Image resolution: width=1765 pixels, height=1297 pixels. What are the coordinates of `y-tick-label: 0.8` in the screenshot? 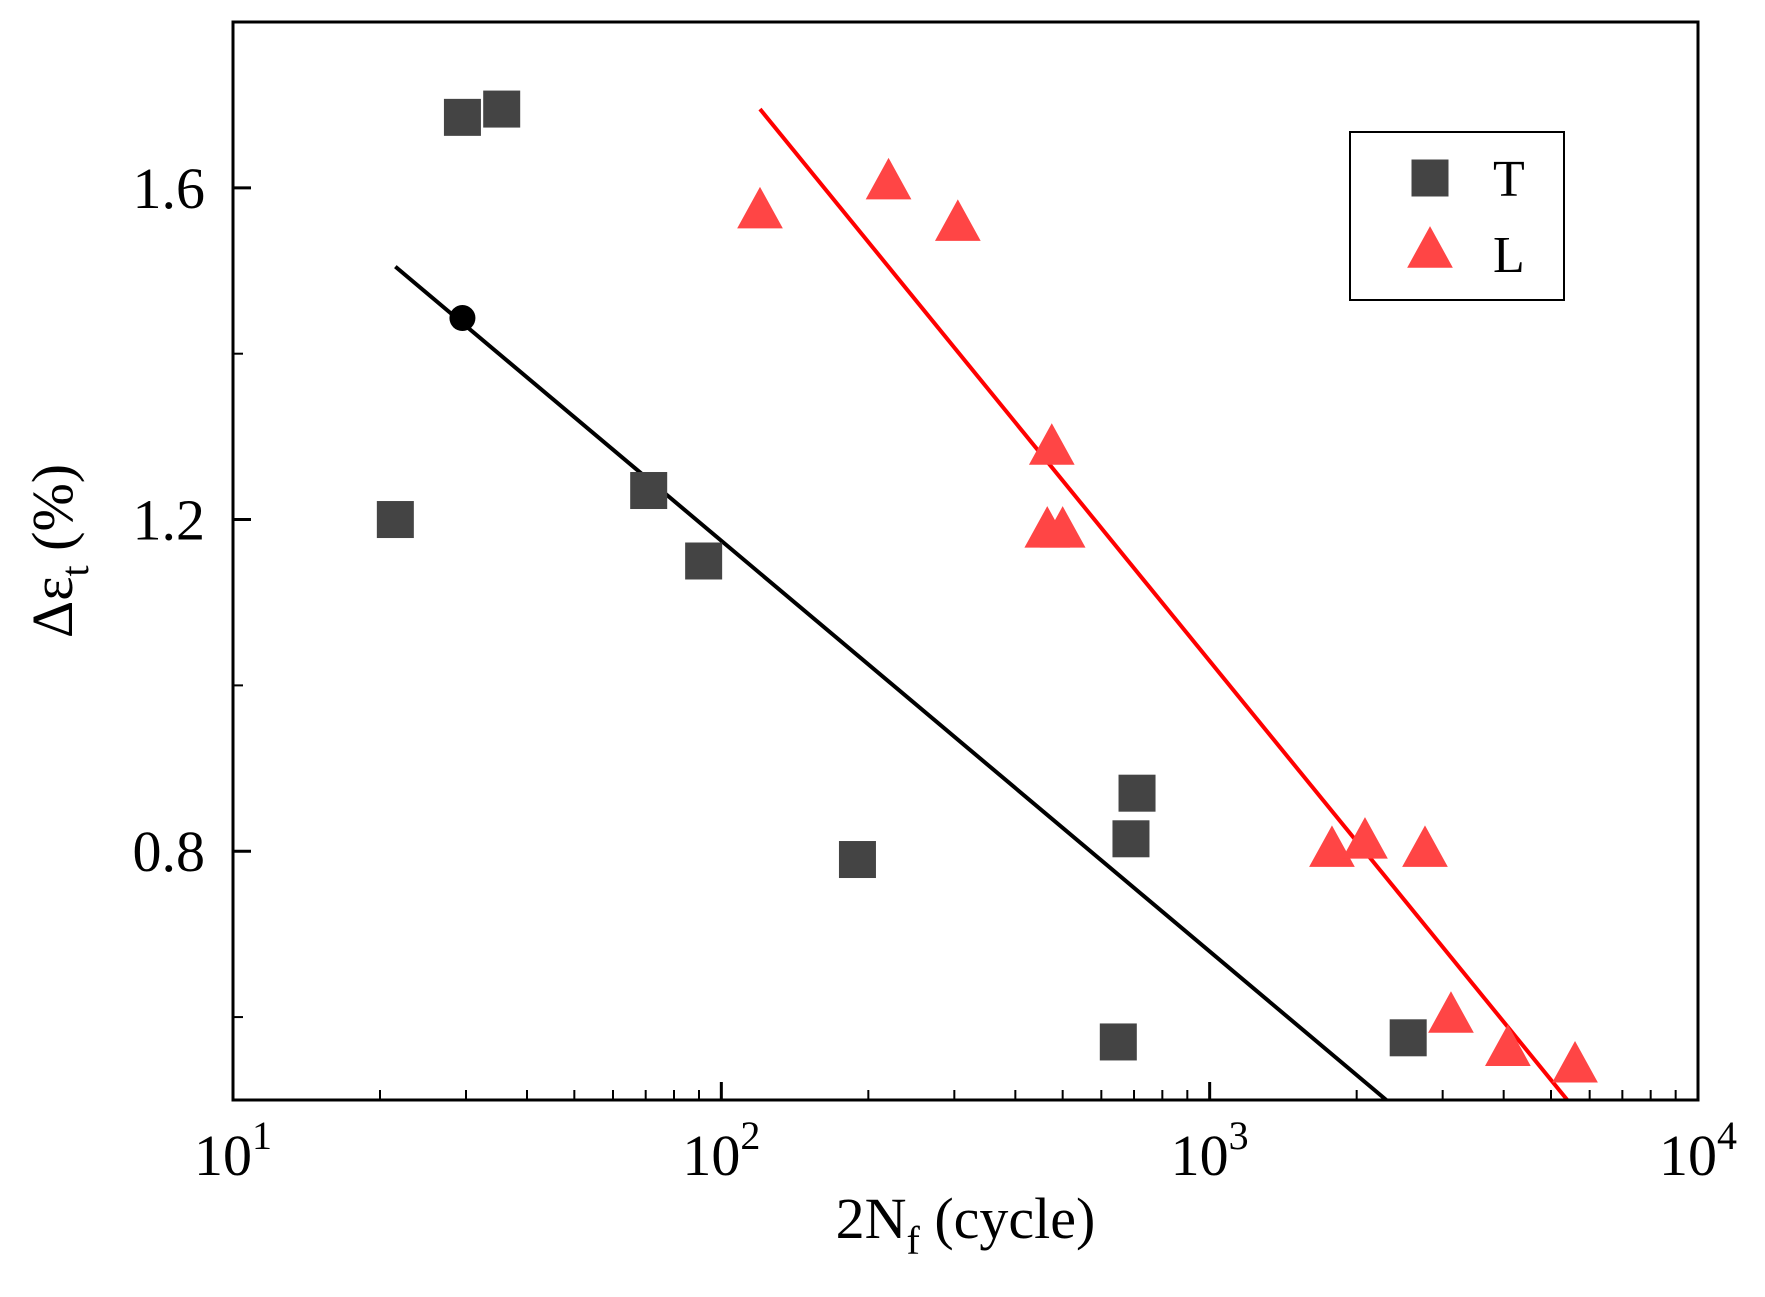 It's located at (169, 851).